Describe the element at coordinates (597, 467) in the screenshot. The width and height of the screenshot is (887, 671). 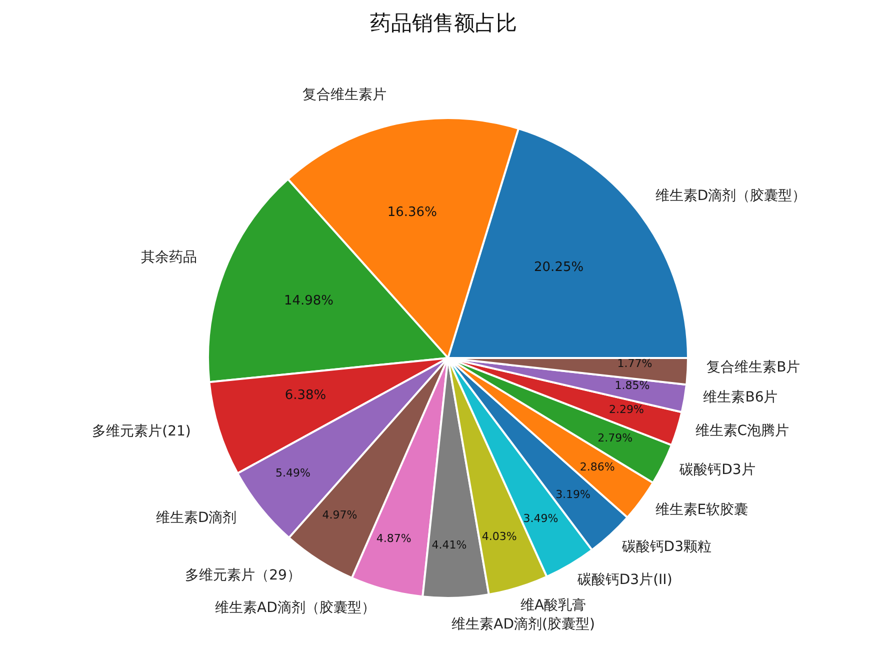
I see `data-label: 2.86%` at that location.